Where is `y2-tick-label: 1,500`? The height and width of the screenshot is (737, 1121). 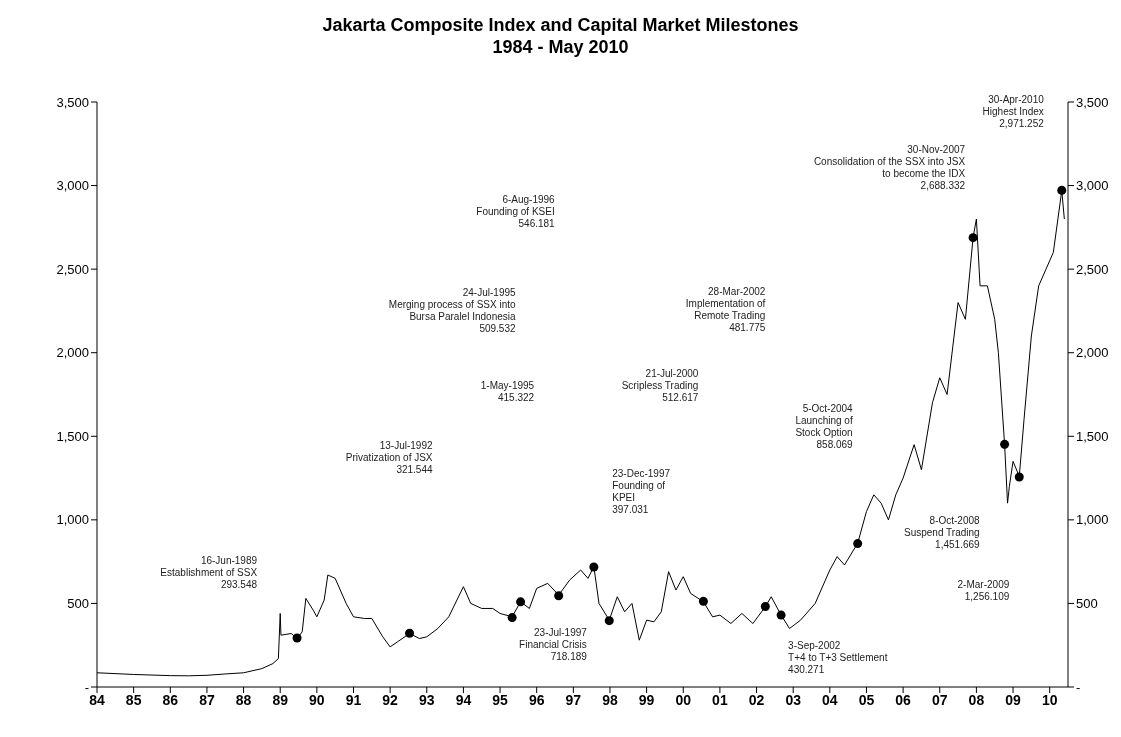
y2-tick-label: 1,500 is located at coordinates (1092, 436).